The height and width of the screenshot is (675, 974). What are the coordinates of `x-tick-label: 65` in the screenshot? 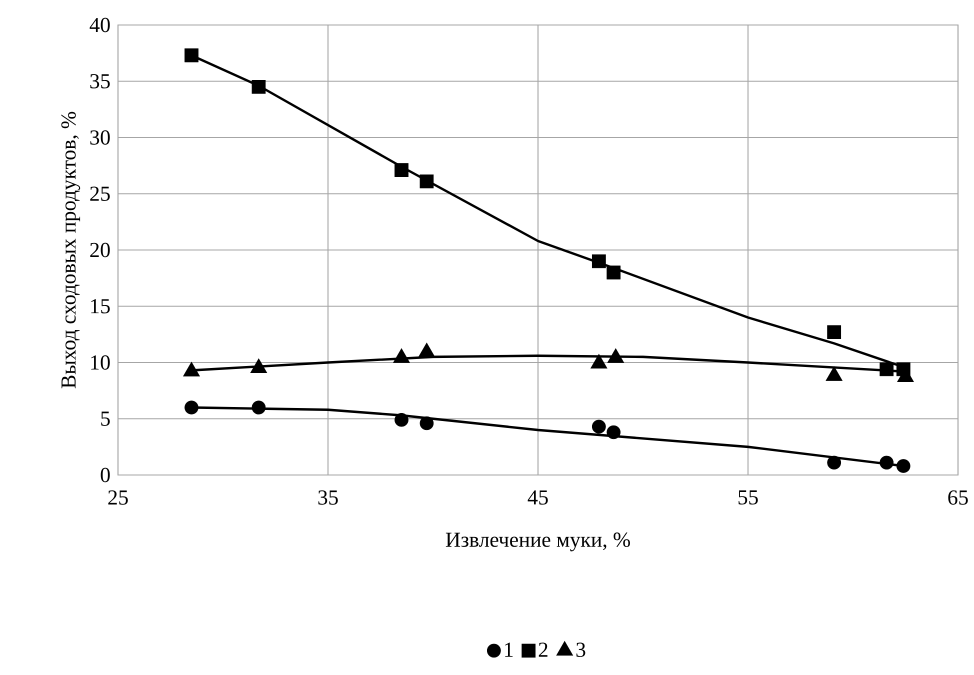 It's located at (958, 497).